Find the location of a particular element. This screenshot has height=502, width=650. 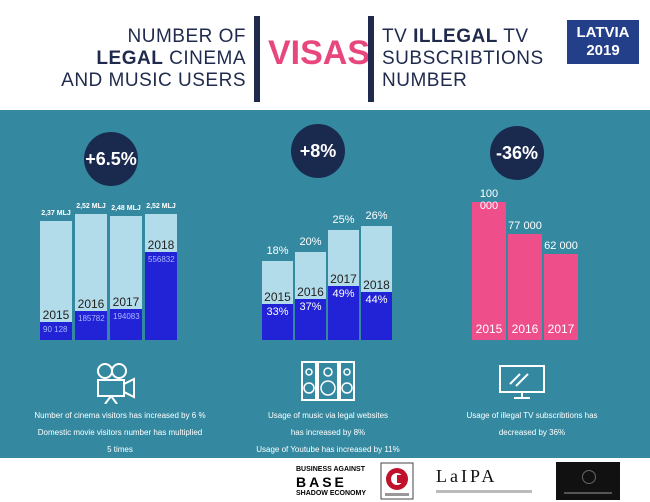

tv-caption-line2: decreased by 36% is located at coordinates (532, 432).